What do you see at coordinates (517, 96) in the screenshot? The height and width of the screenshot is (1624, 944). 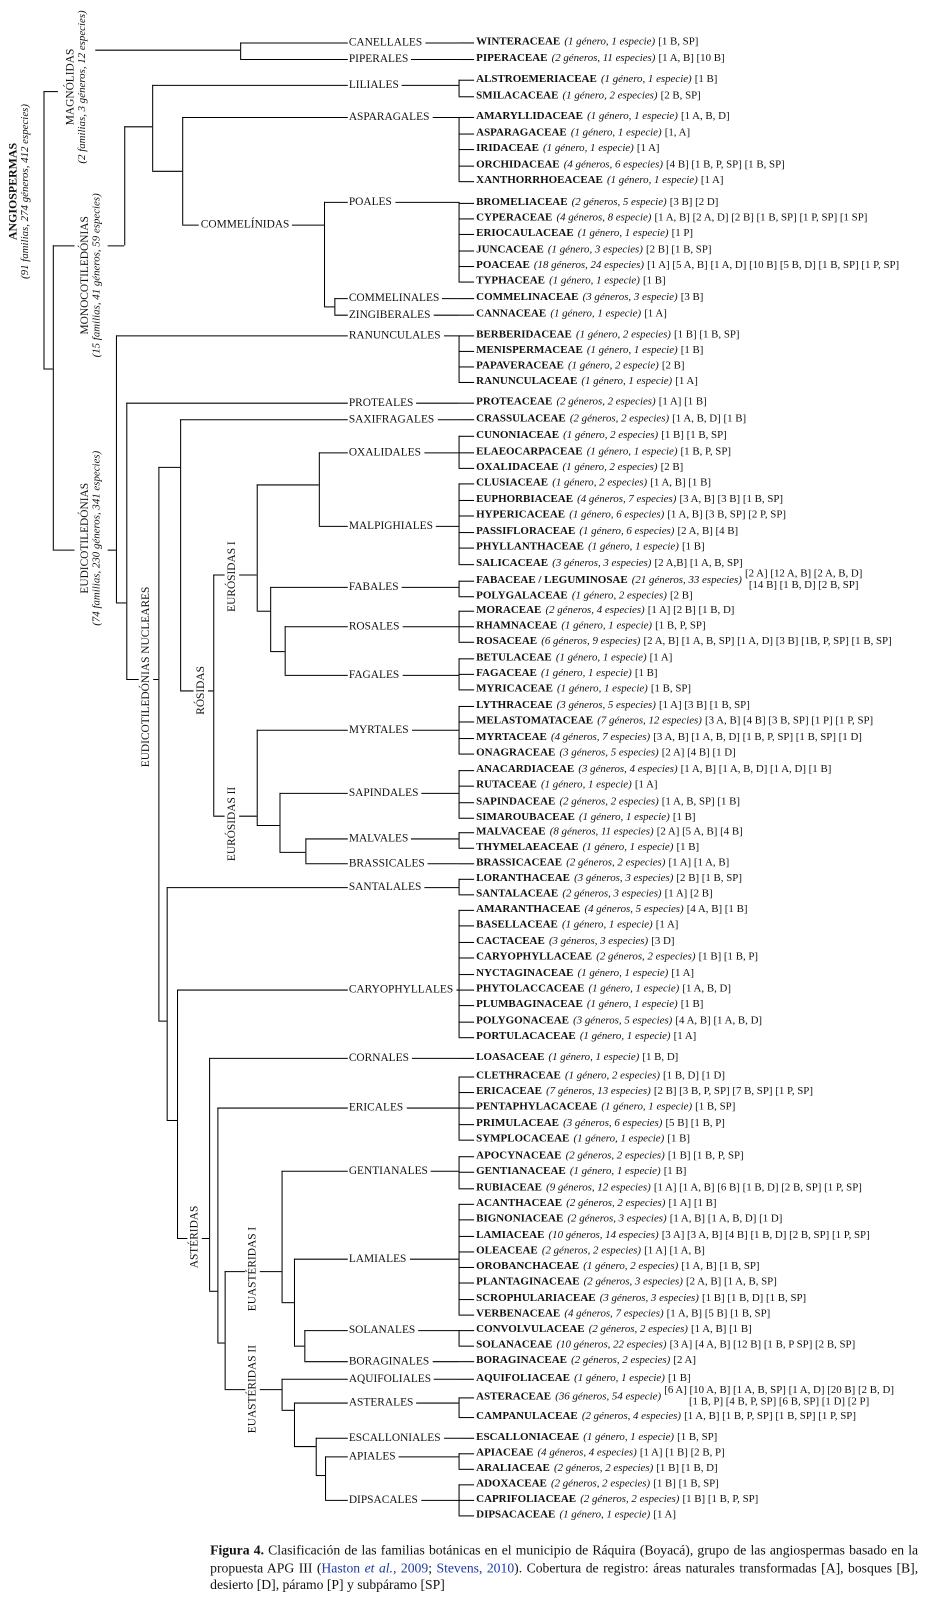 I see `family-name: SMILACACEAE` at bounding box center [517, 96].